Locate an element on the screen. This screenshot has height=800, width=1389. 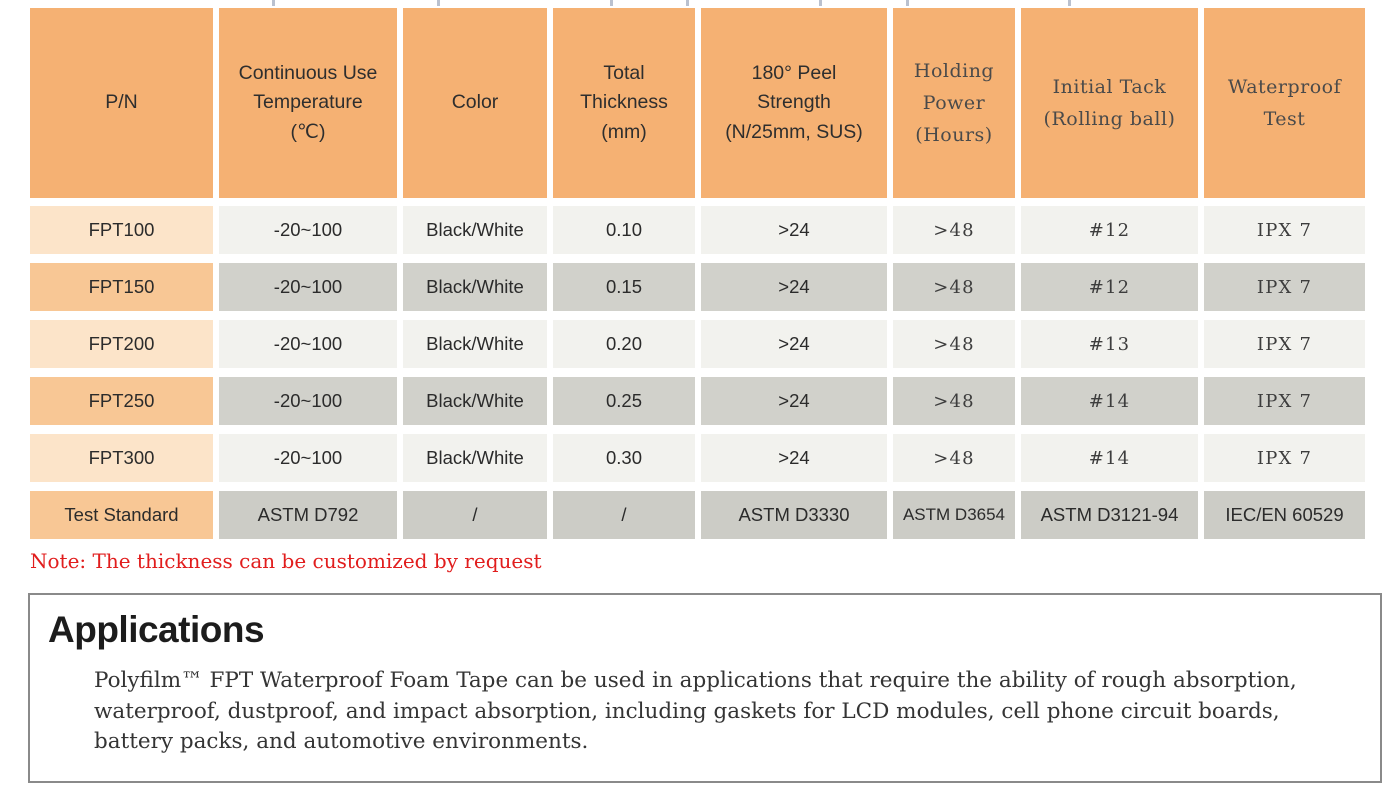
cell-waterproof: IEC/EN 60529 is located at coordinates (1284, 515).